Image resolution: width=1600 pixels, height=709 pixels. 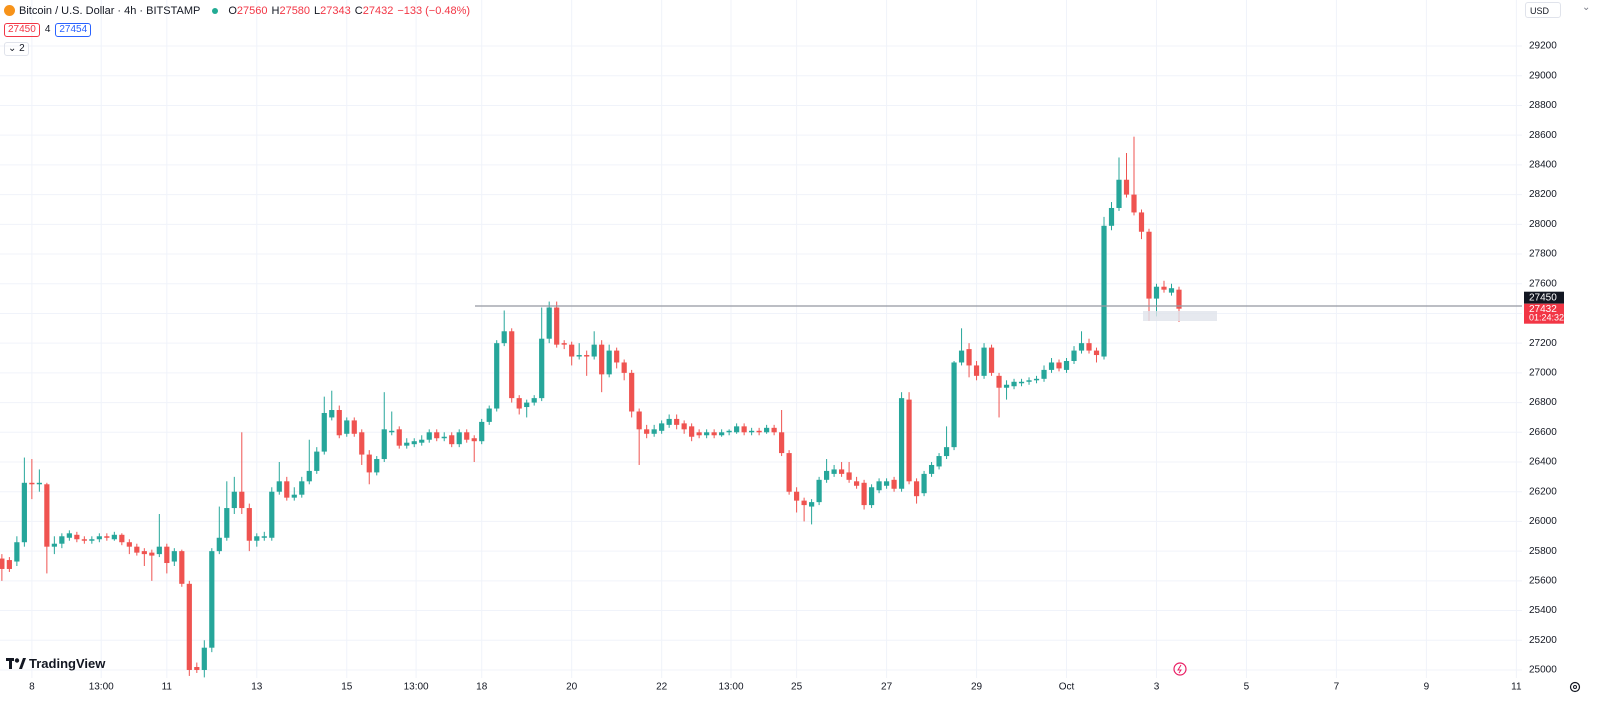 I want to click on open-value: 27560, so click(x=252, y=10).